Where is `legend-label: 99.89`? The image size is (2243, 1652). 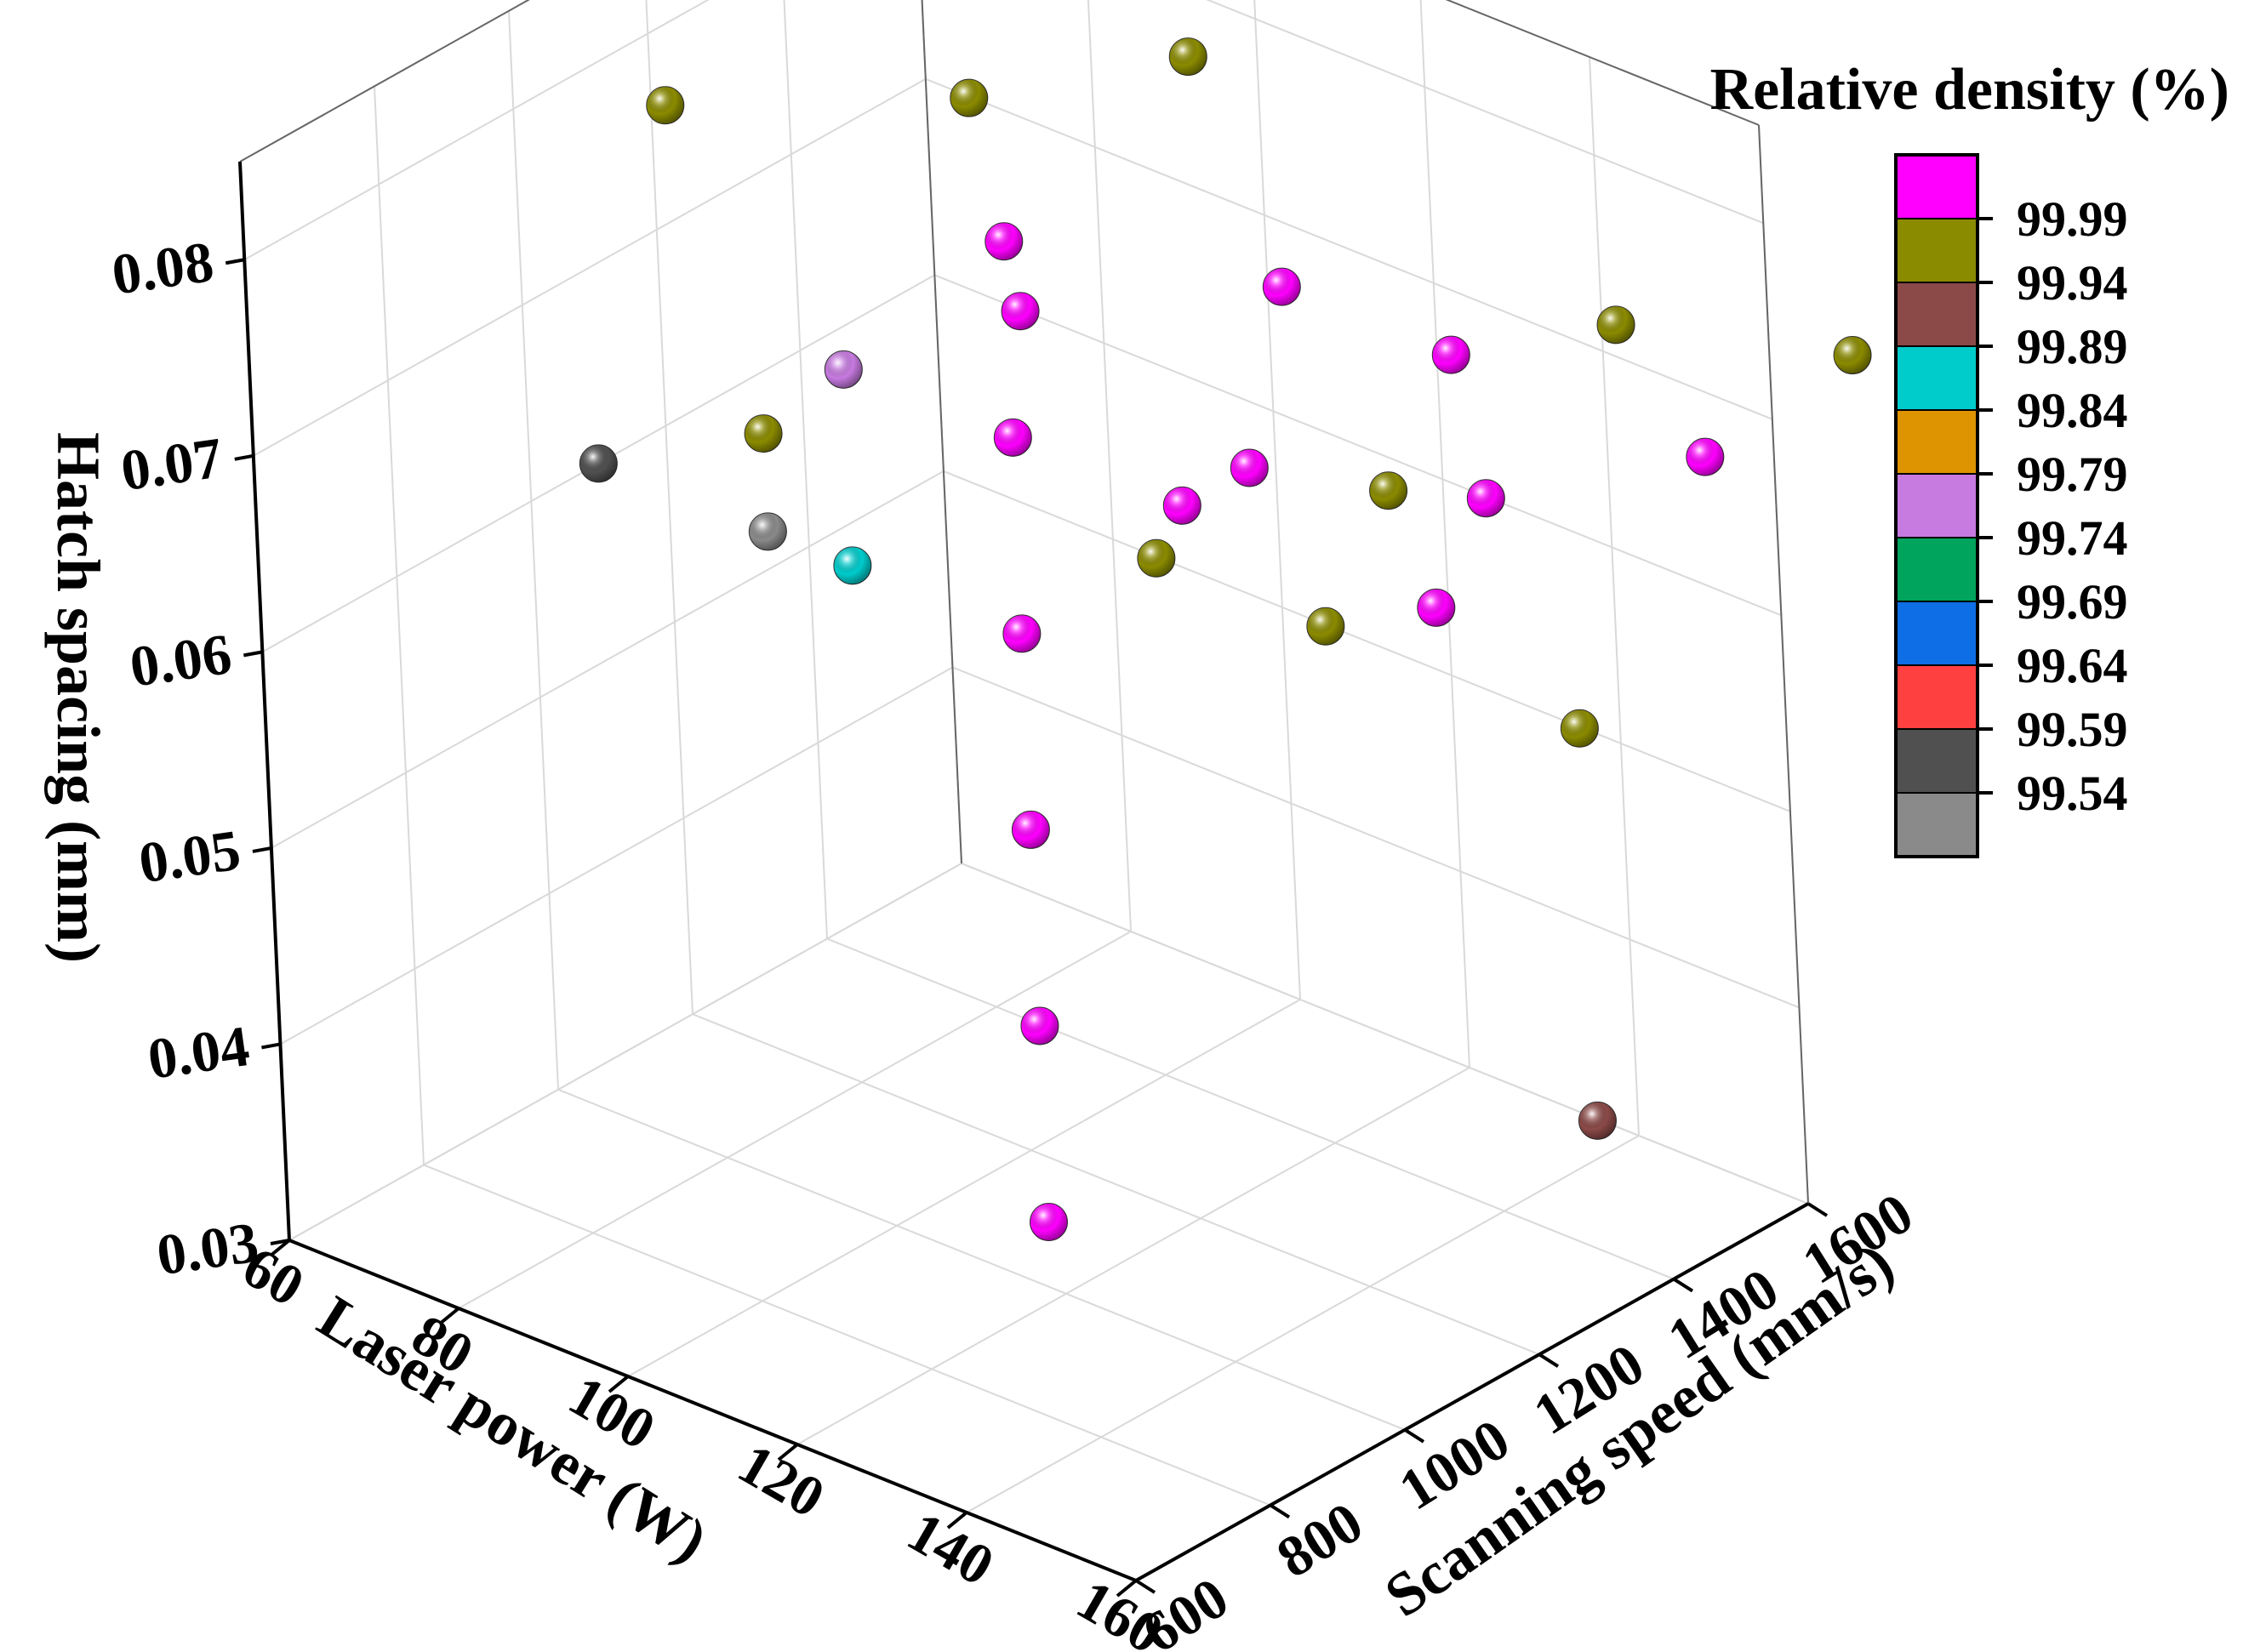 legend-label: 99.89 is located at coordinates (2072, 346).